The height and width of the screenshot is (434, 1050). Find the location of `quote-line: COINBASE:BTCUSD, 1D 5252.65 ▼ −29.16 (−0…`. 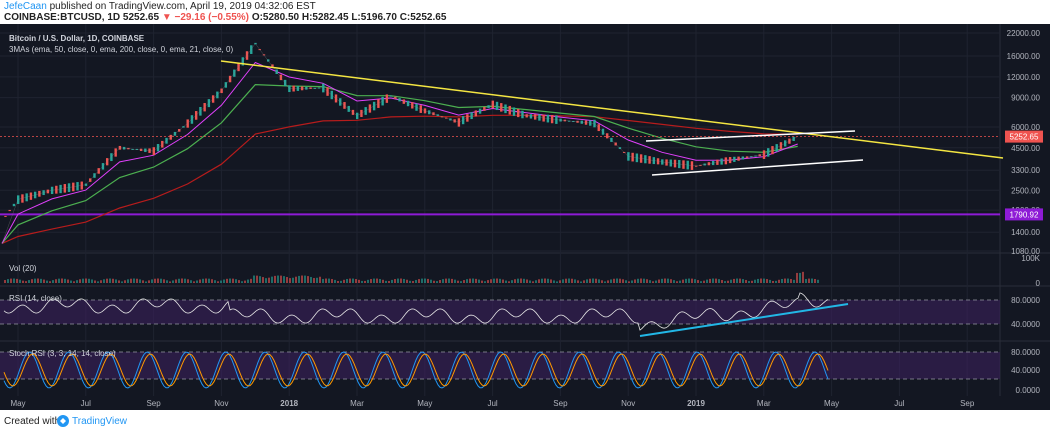

quote-line: COINBASE:BTCUSD, 1D 5252.65 ▼ −29.16 (−0… is located at coordinates (225, 17).